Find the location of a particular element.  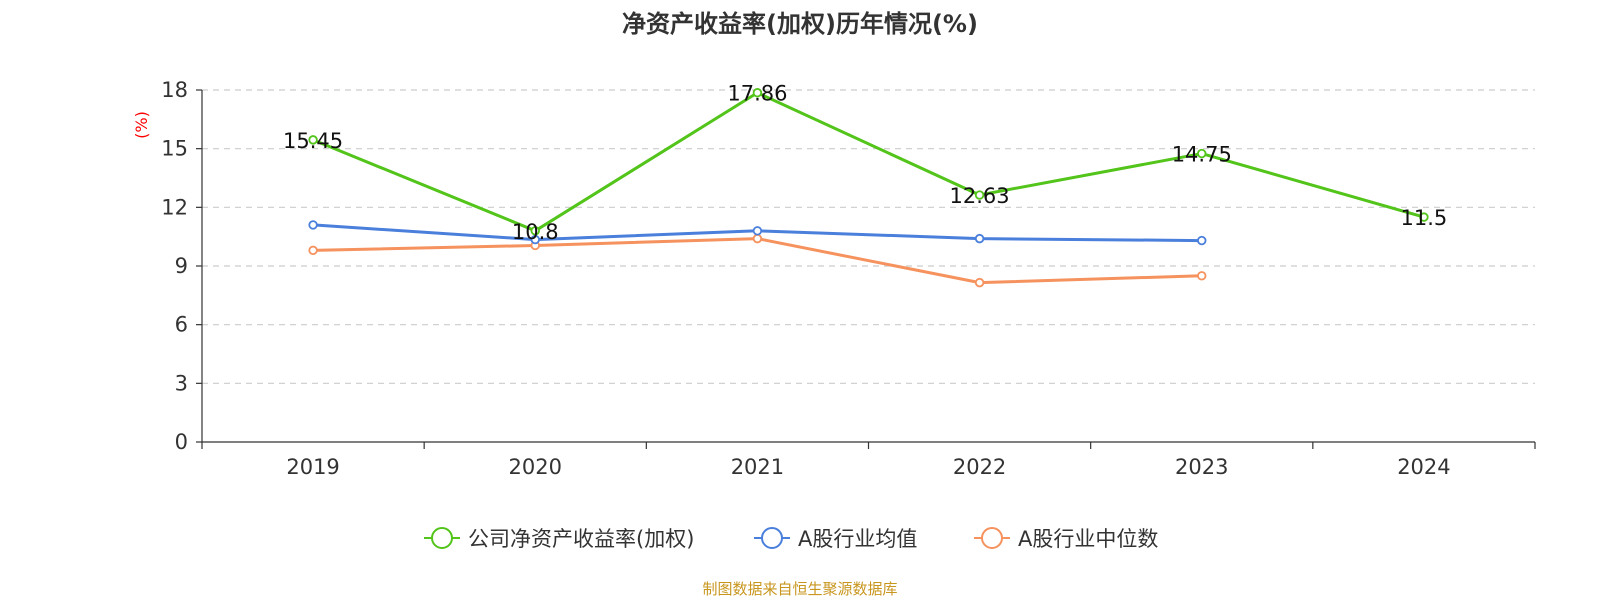

y-tick-label: 18 is located at coordinates (174, 90).